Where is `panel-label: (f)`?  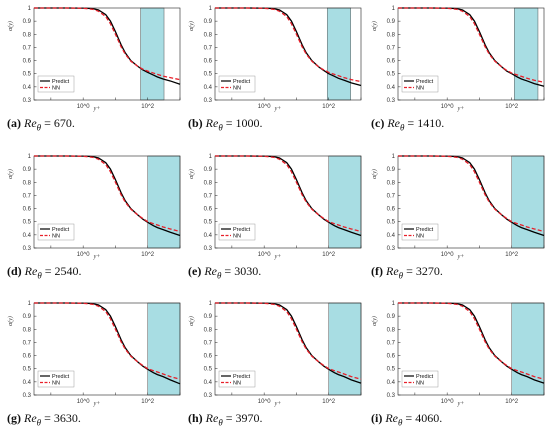
panel-label: (f) is located at coordinates (377, 271).